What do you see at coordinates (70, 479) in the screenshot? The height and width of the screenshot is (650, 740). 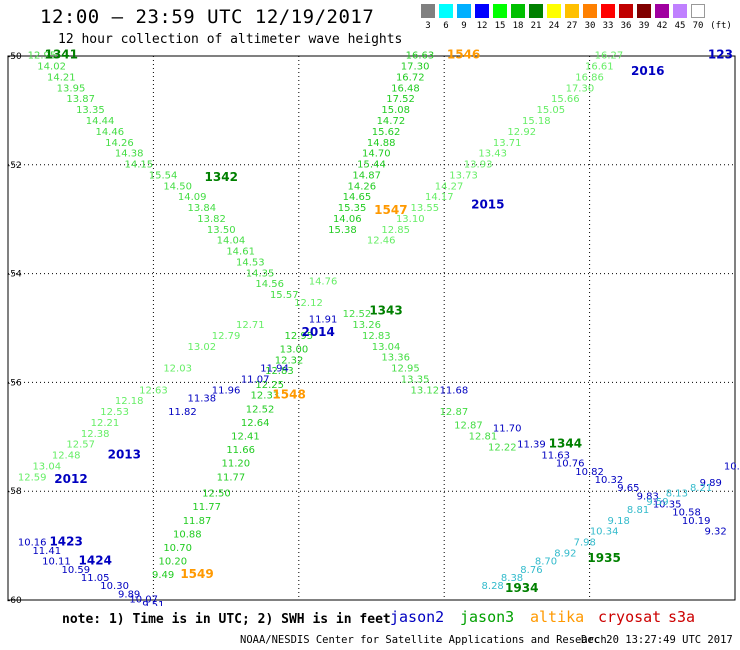 I see `track-id-label: 2012` at bounding box center [70, 479].